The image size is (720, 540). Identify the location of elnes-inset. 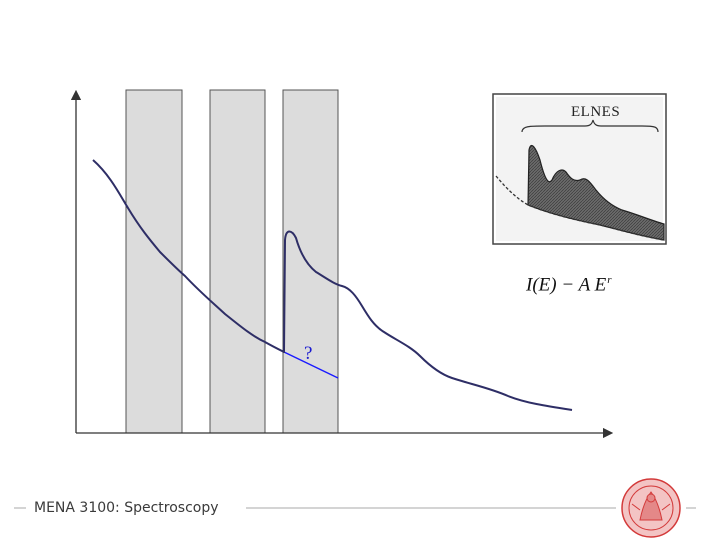
(579, 169).